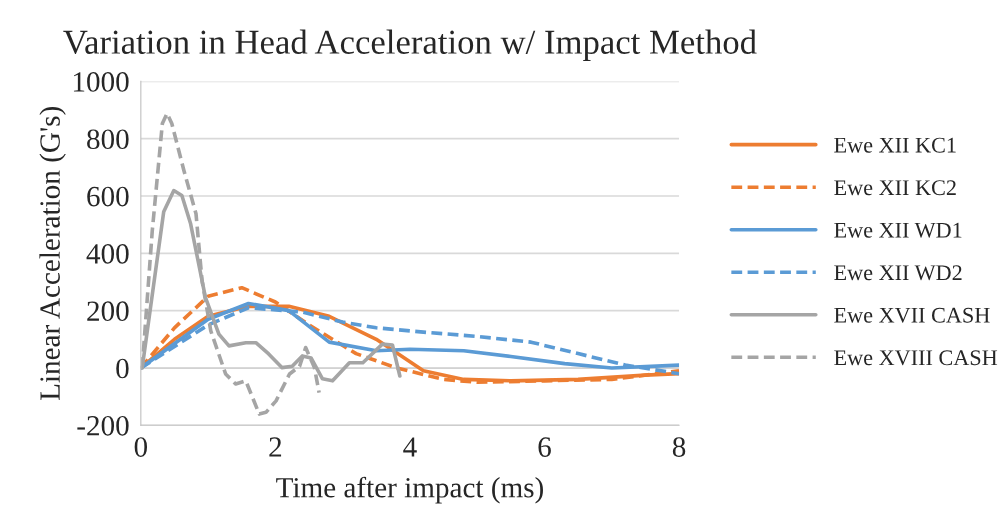  I want to click on legend-label: Ewe XII WD2, so click(898, 273).